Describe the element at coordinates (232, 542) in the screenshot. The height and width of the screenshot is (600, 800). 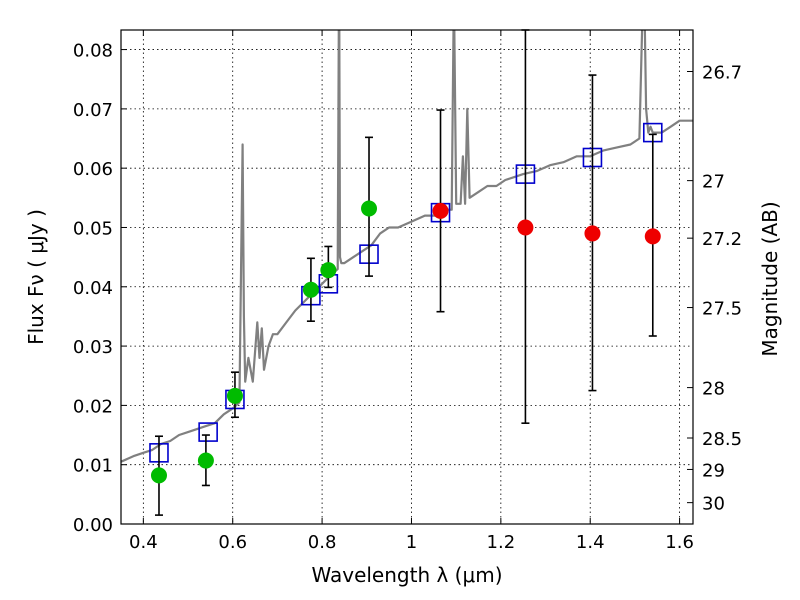
I see `x-tick-label: 0.6` at that location.